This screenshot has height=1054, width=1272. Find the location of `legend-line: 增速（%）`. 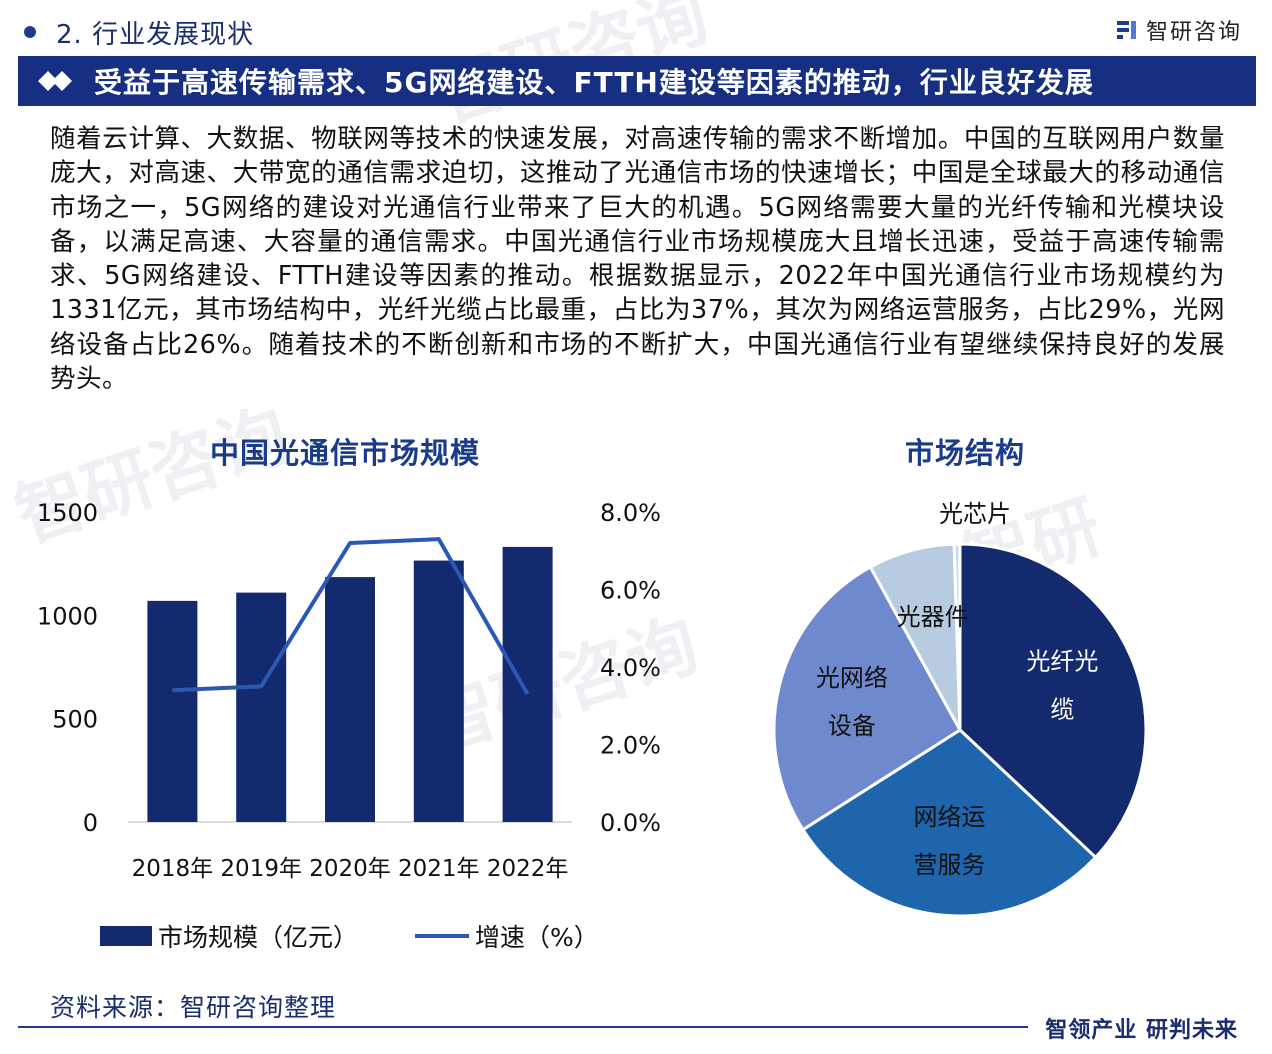

legend-line: 增速（%） is located at coordinates (507, 936).